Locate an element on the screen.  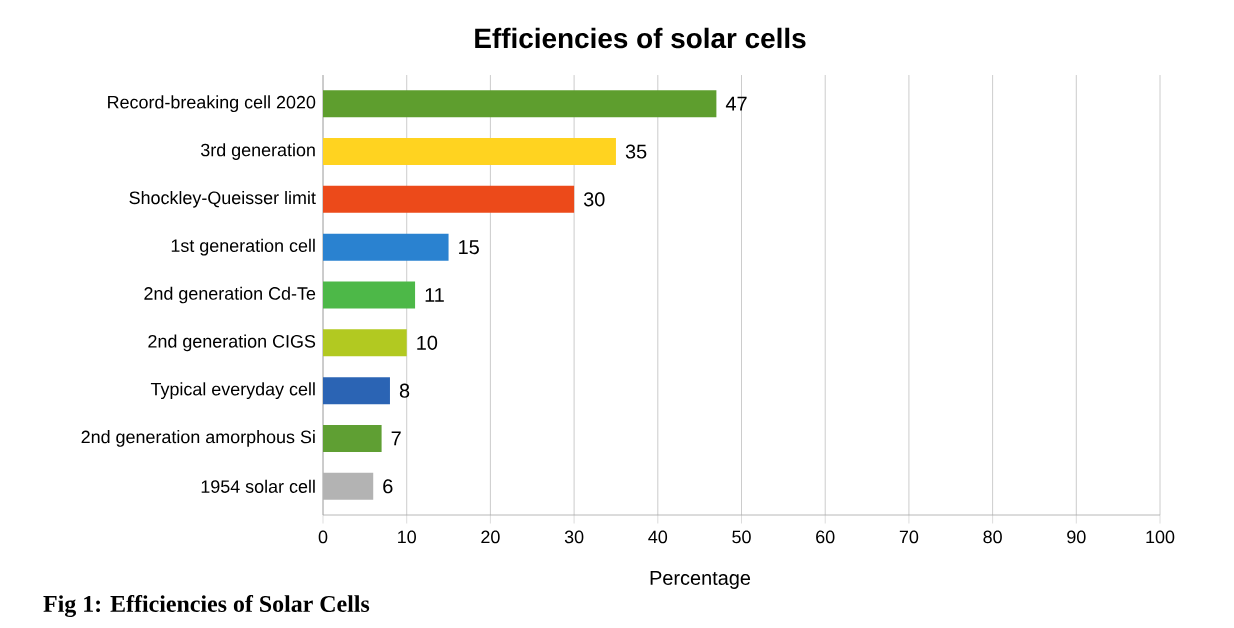
y-tick-label: 2nd generation CIGS is located at coordinates (232, 343).